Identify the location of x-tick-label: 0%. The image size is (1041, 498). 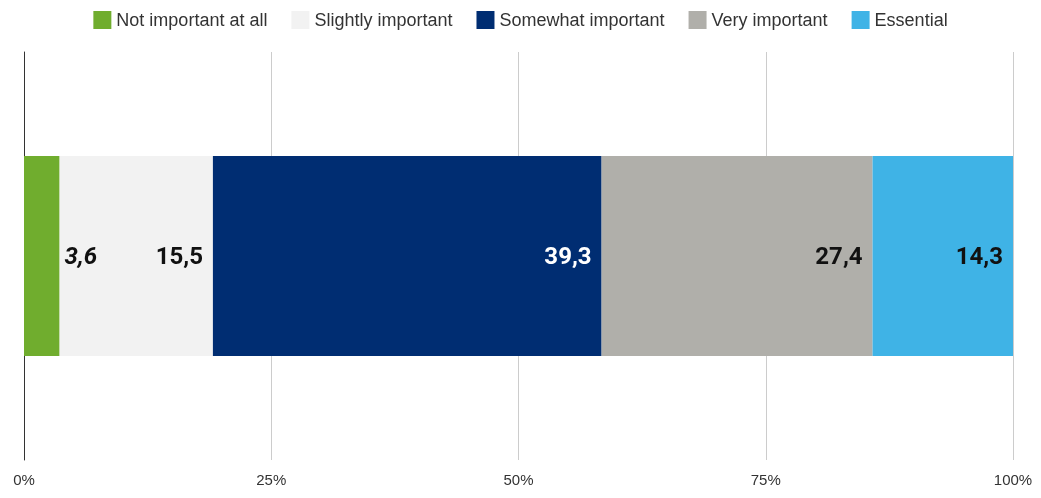
(24, 479).